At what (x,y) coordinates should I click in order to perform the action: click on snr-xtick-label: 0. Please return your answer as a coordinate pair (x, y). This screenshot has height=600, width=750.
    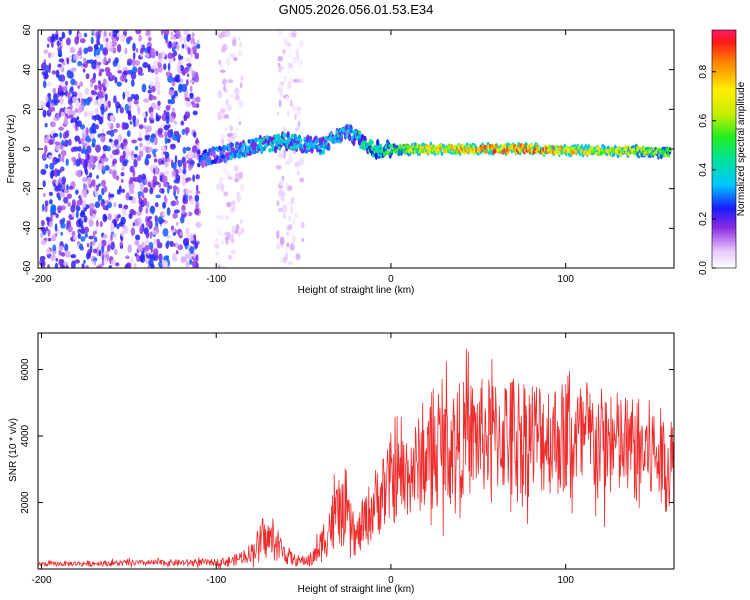
    Looking at the image, I should click on (391, 580).